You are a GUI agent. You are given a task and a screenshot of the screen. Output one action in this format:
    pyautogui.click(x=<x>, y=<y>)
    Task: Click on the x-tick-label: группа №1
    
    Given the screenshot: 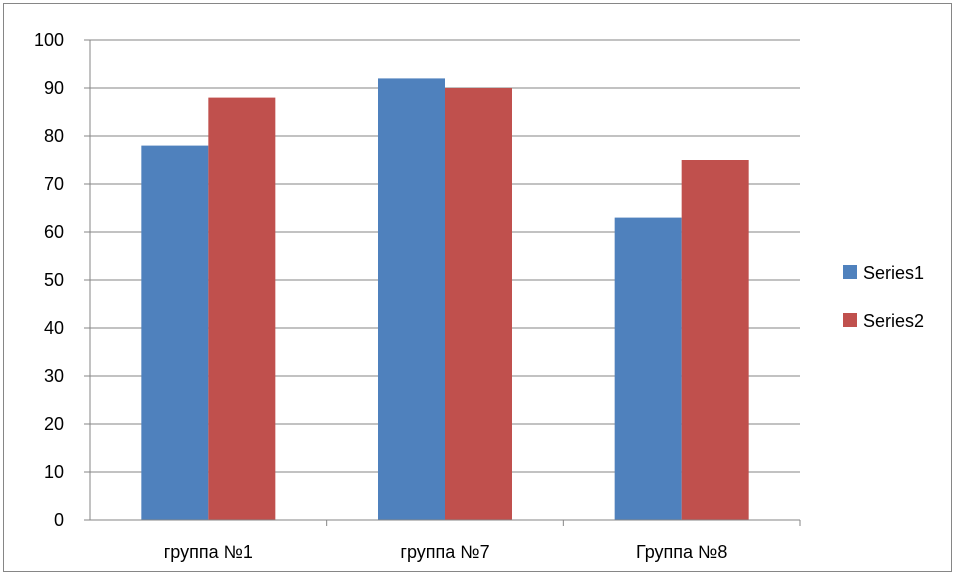 What is the action you would take?
    pyautogui.click(x=208, y=552)
    